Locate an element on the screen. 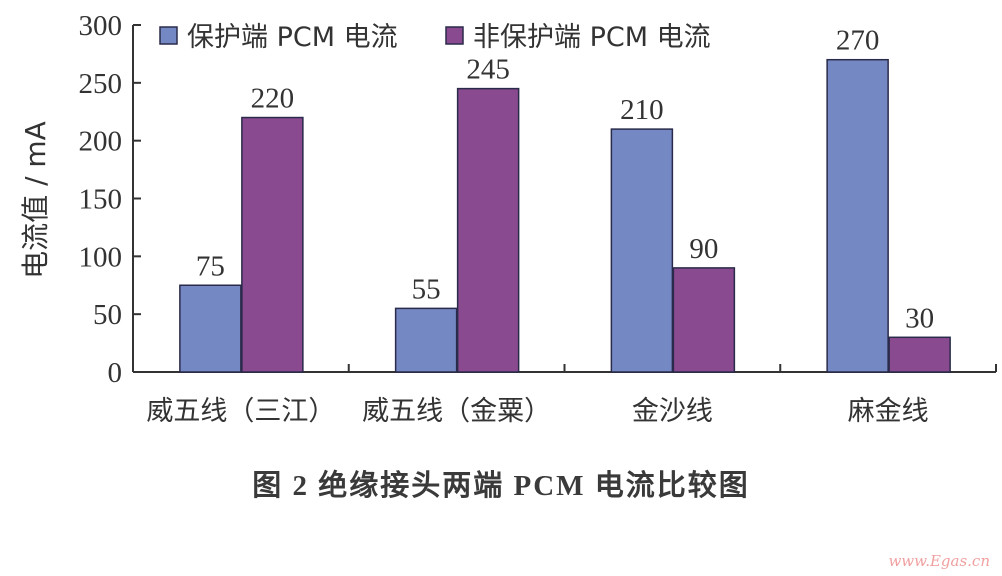 The image size is (1002, 576). data-label: 245 is located at coordinates (488, 70).